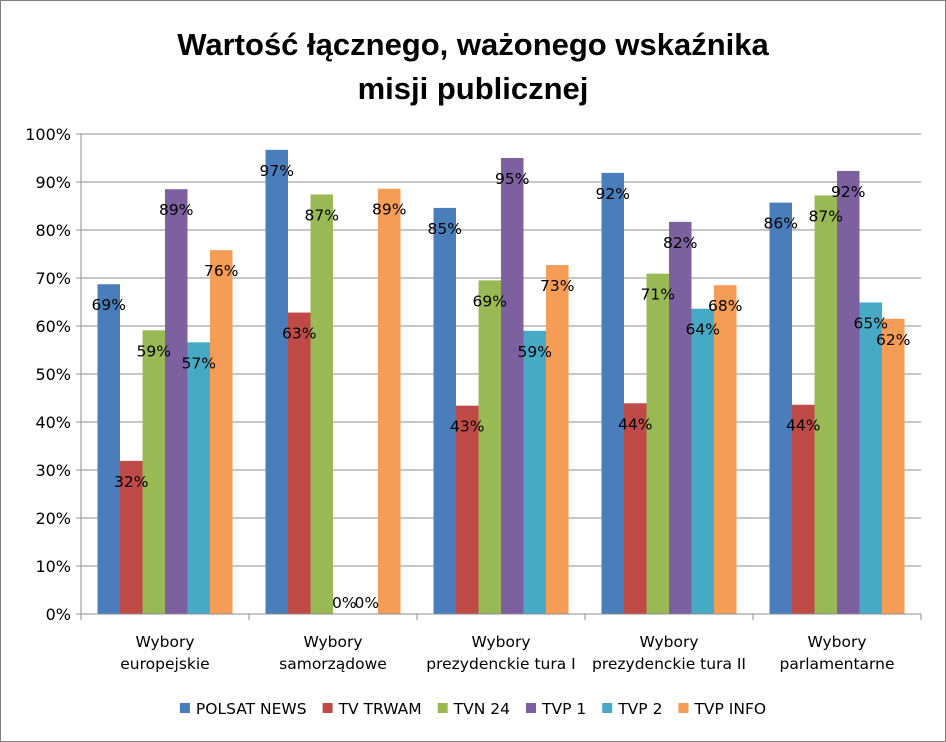 The width and height of the screenshot is (946, 742). What do you see at coordinates (500, 664) in the screenshot?
I see `x-category-label: prezydenckie tura I` at bounding box center [500, 664].